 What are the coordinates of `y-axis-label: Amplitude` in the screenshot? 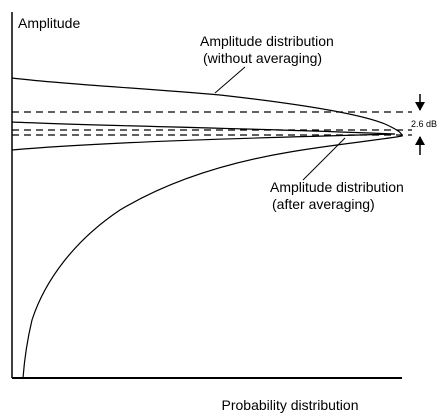 It's located at (49, 23).